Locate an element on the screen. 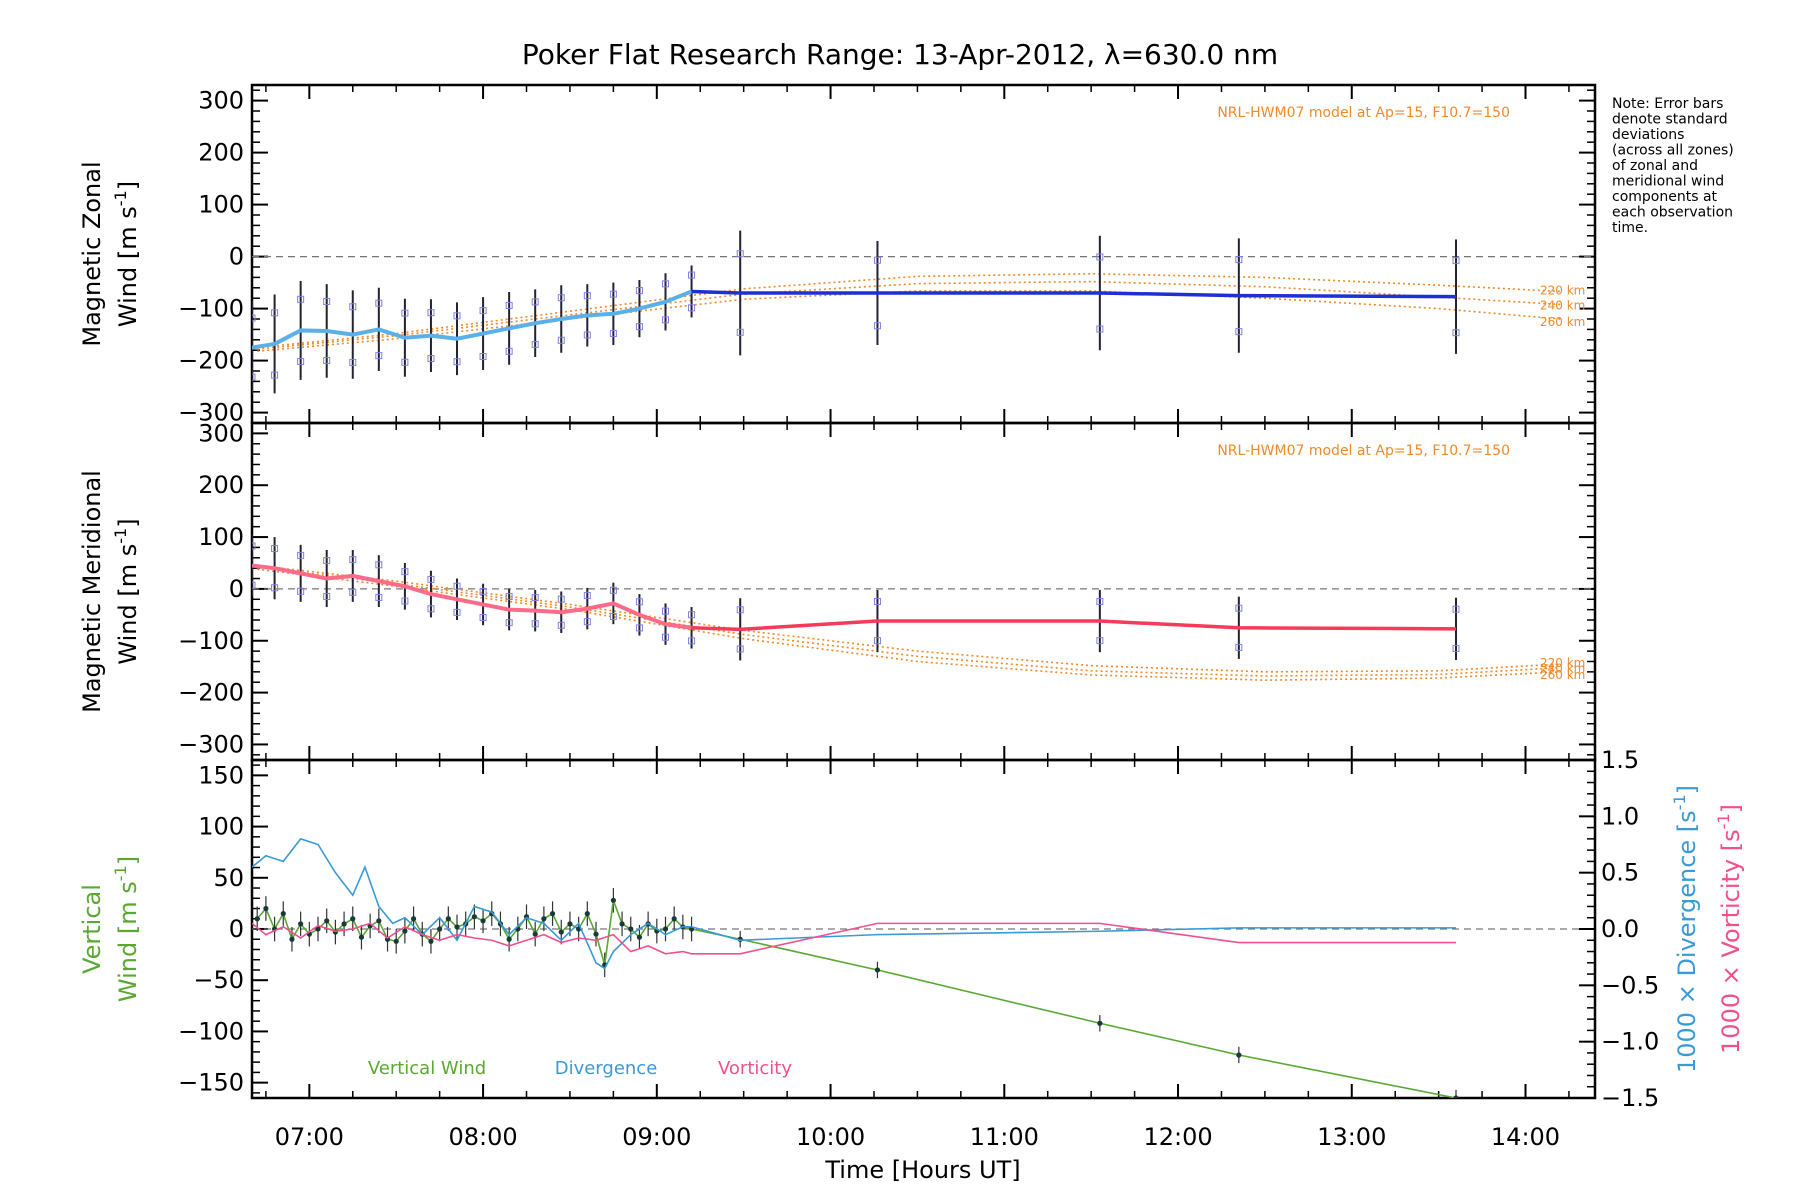  model-label: NRL-HWM07 model at Ap=15, F10.7=150 is located at coordinates (1363, 451).